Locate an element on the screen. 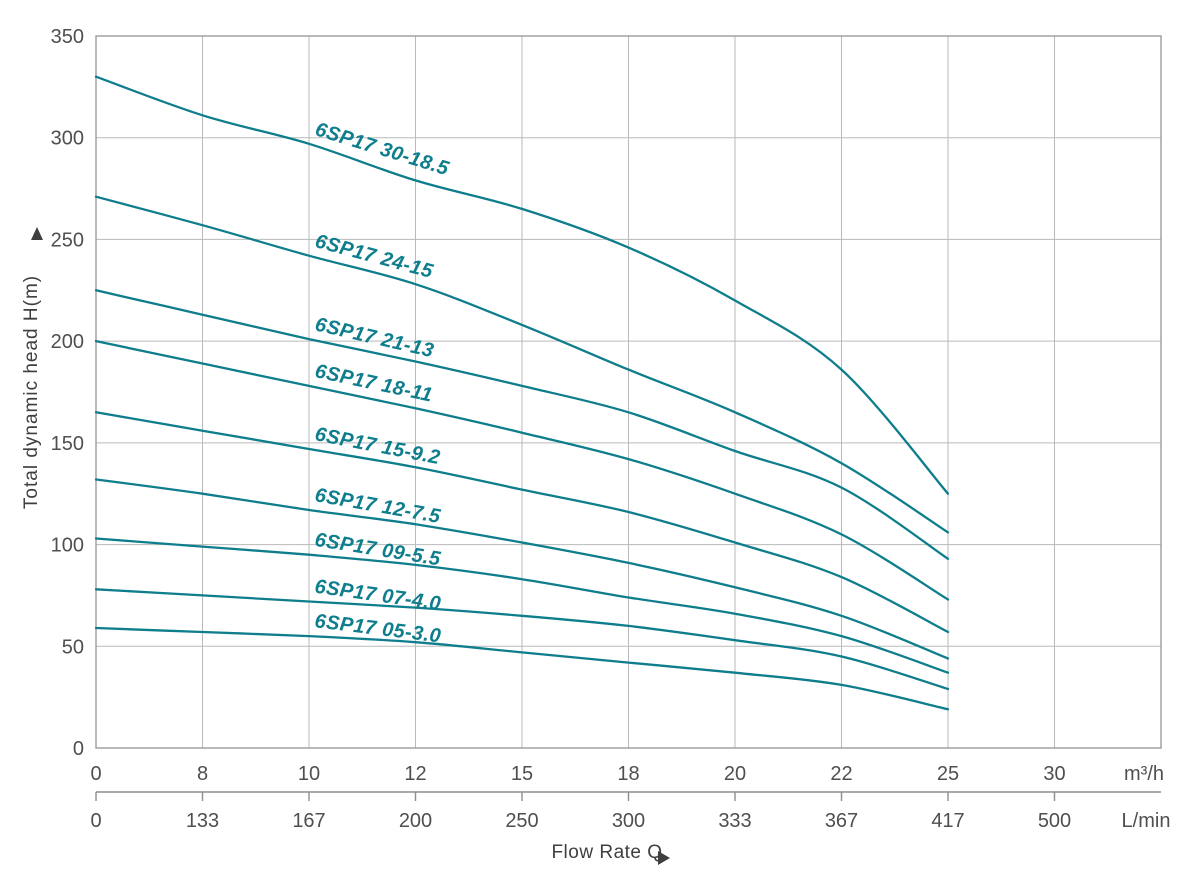 The height and width of the screenshot is (875, 1193). y-tick-label: 100 is located at coordinates (67, 546).